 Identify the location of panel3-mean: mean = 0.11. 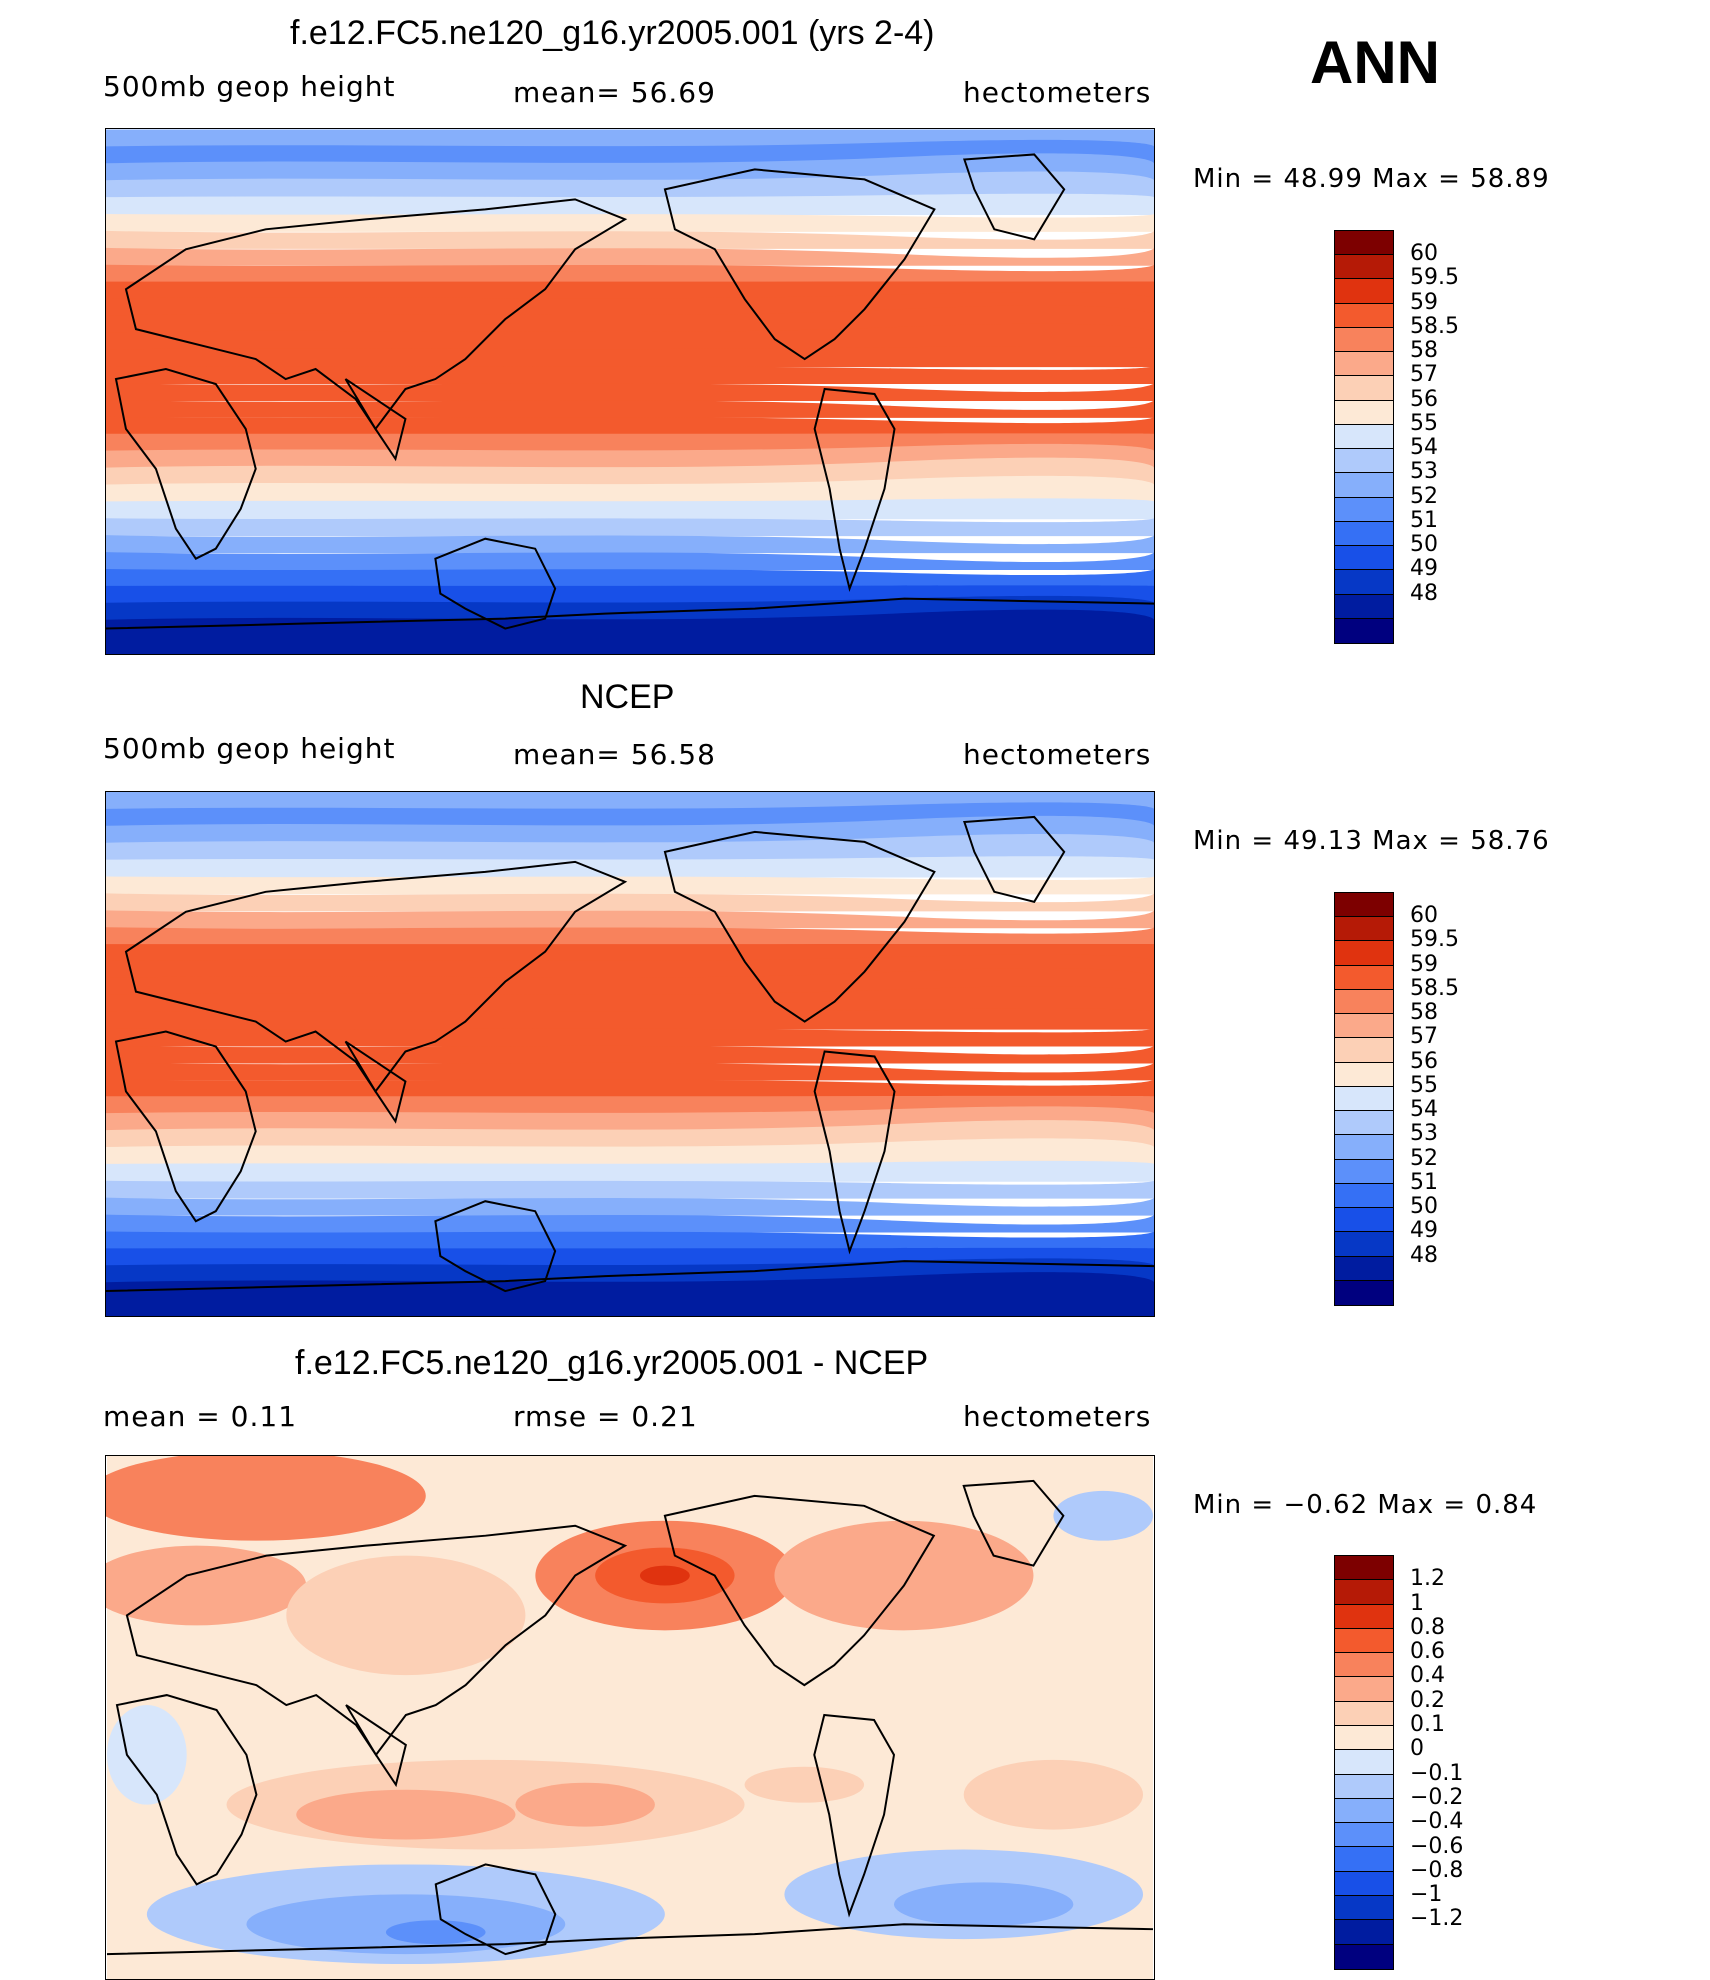
(200, 1416).